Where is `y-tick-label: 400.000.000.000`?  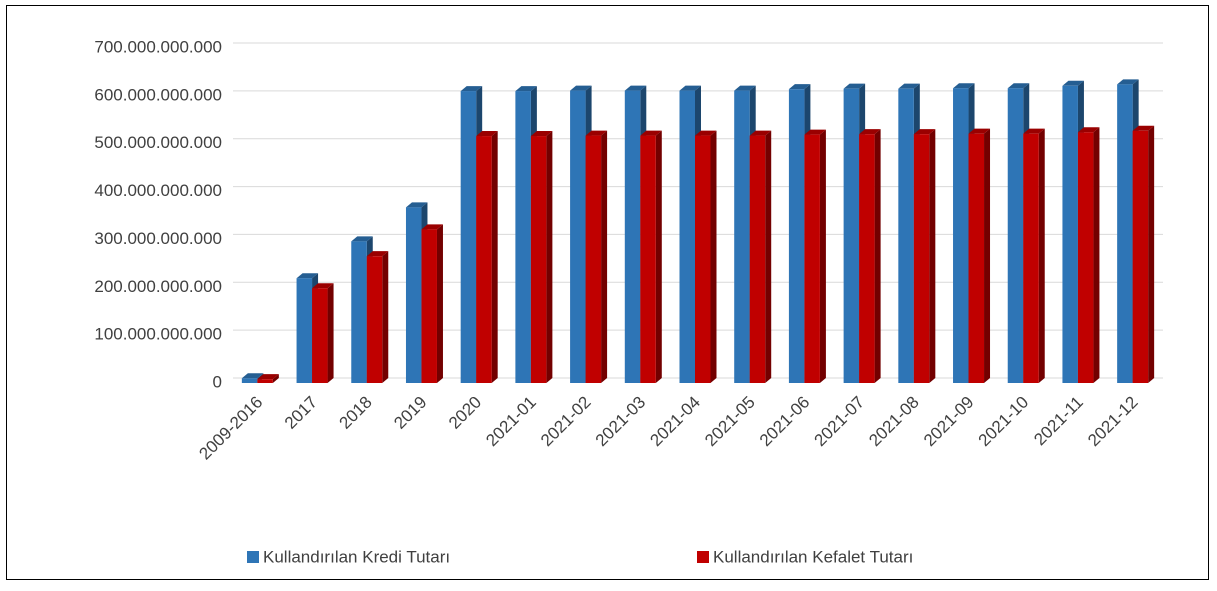 y-tick-label: 400.000.000.000 is located at coordinates (158, 190).